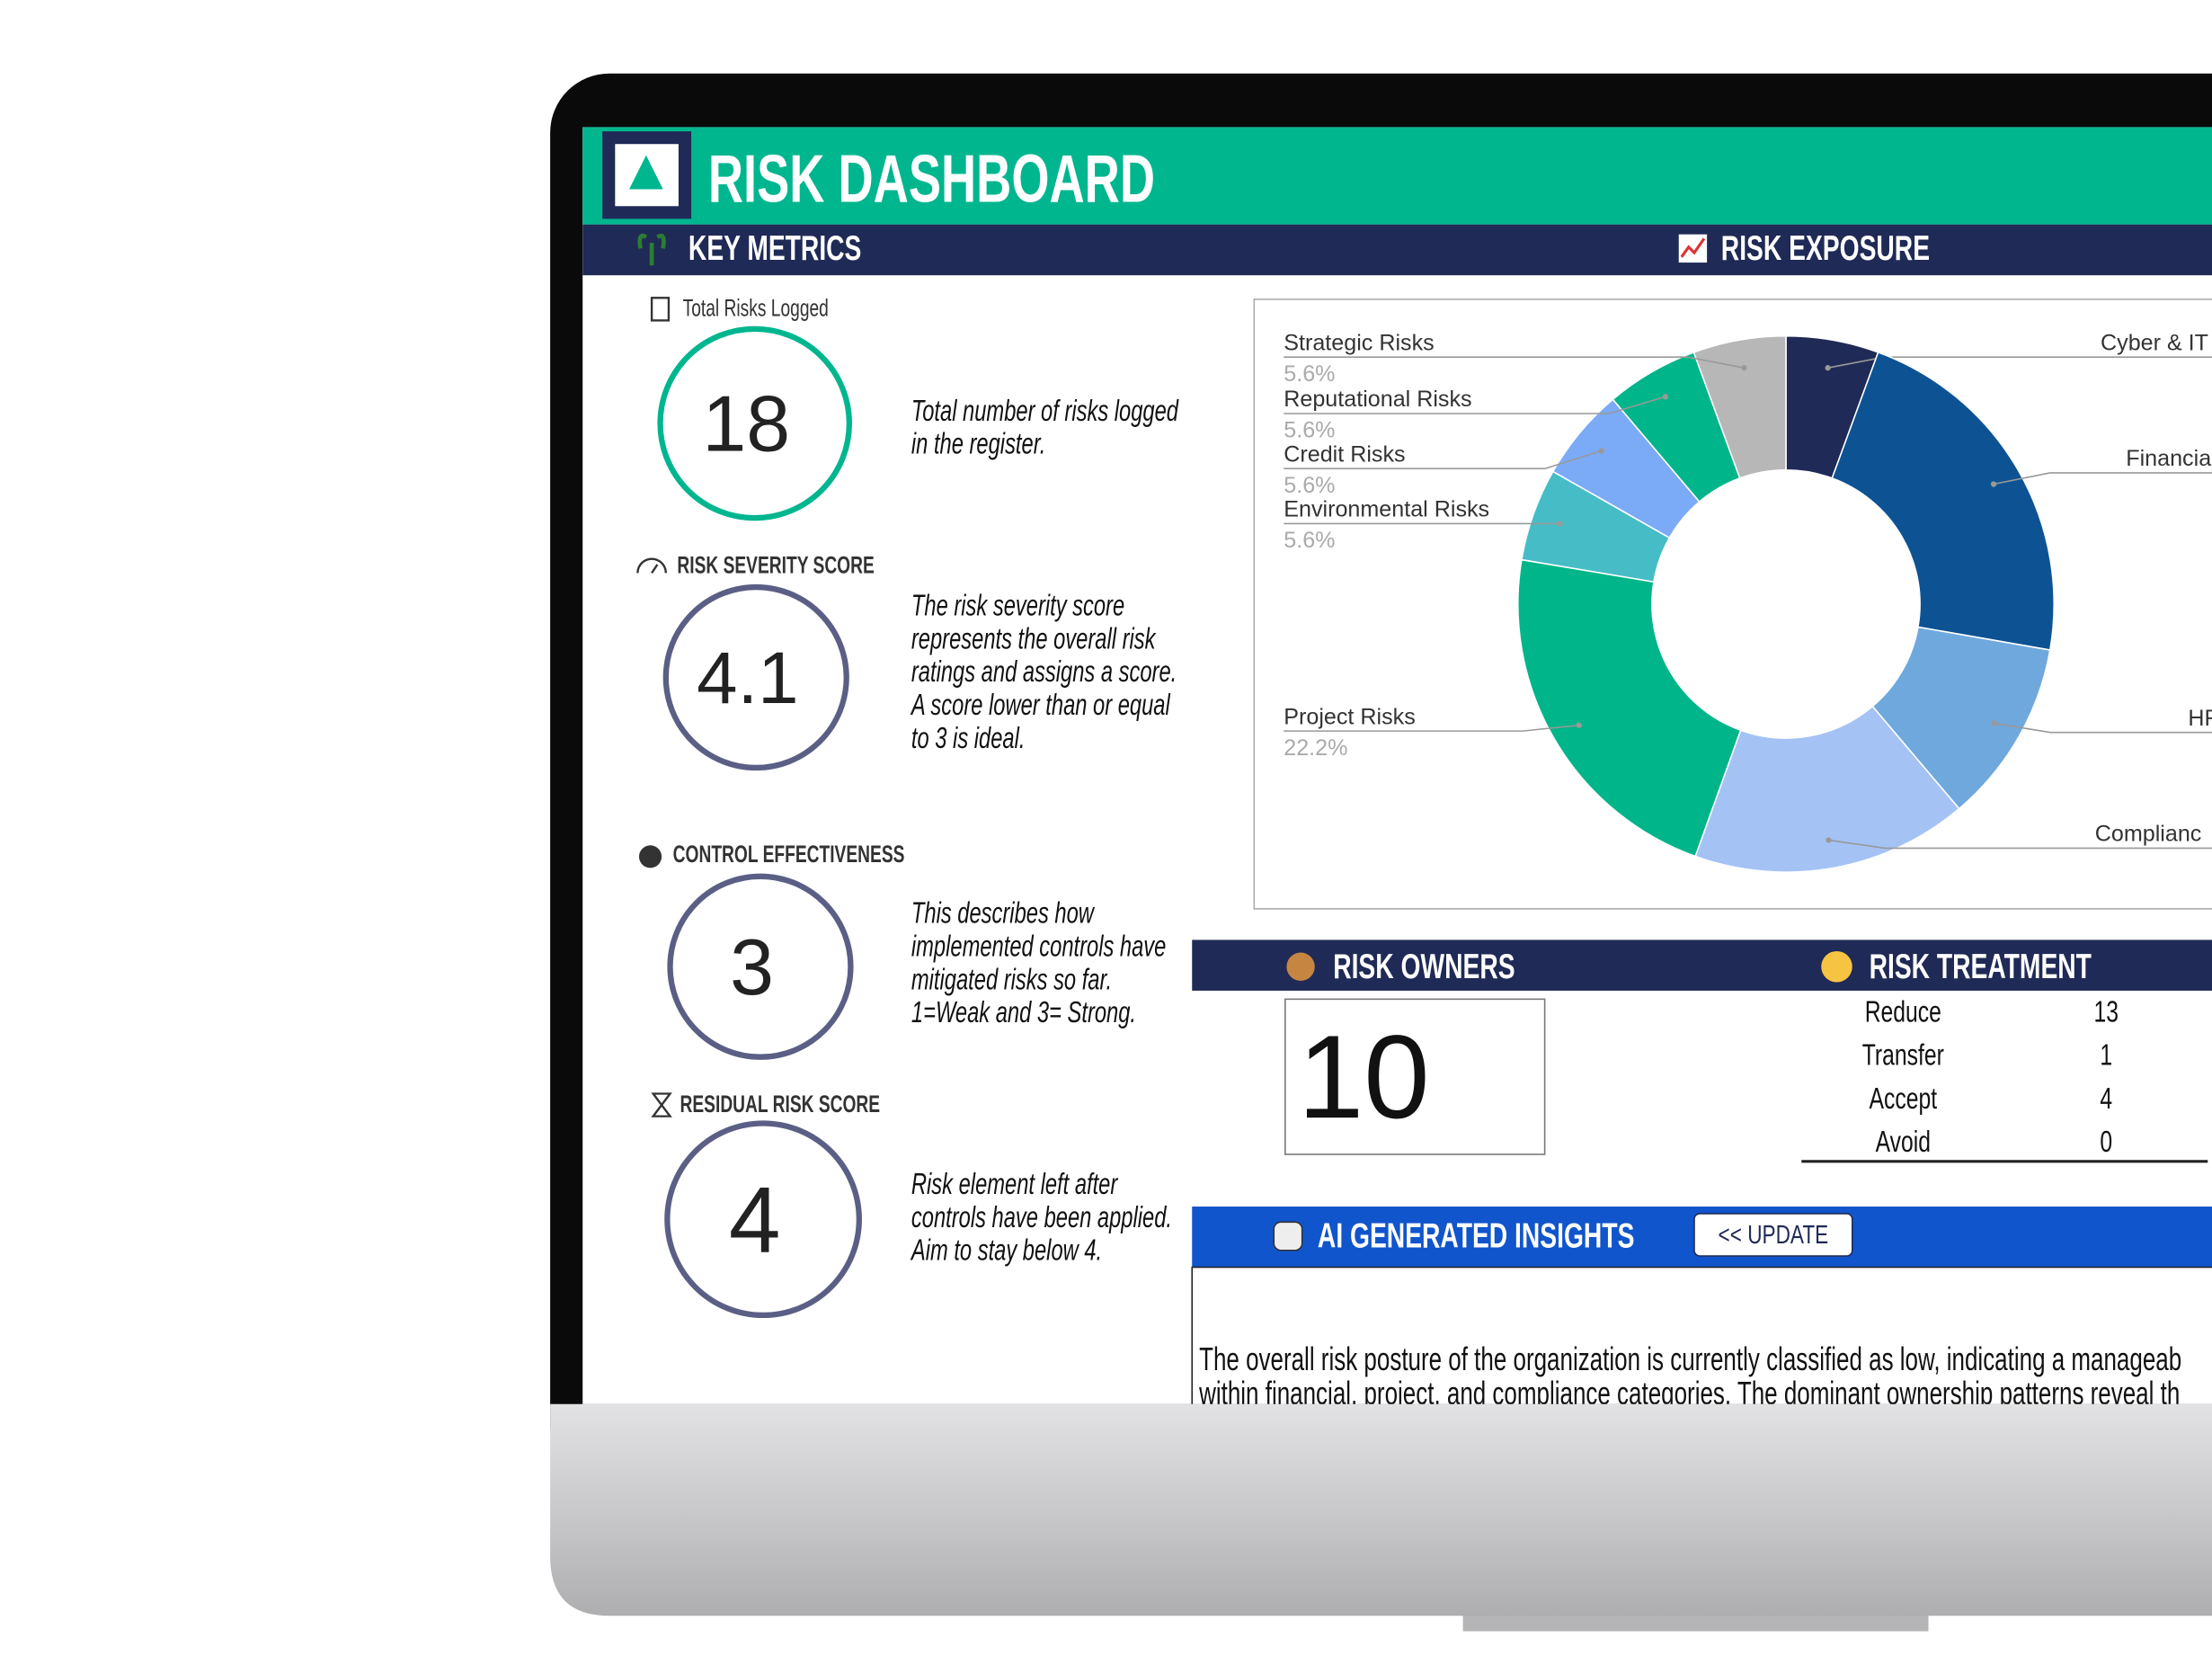 The height and width of the screenshot is (1674, 2212). I want to click on section-title-wrap: RISK TREATMENT, so click(1981, 966).